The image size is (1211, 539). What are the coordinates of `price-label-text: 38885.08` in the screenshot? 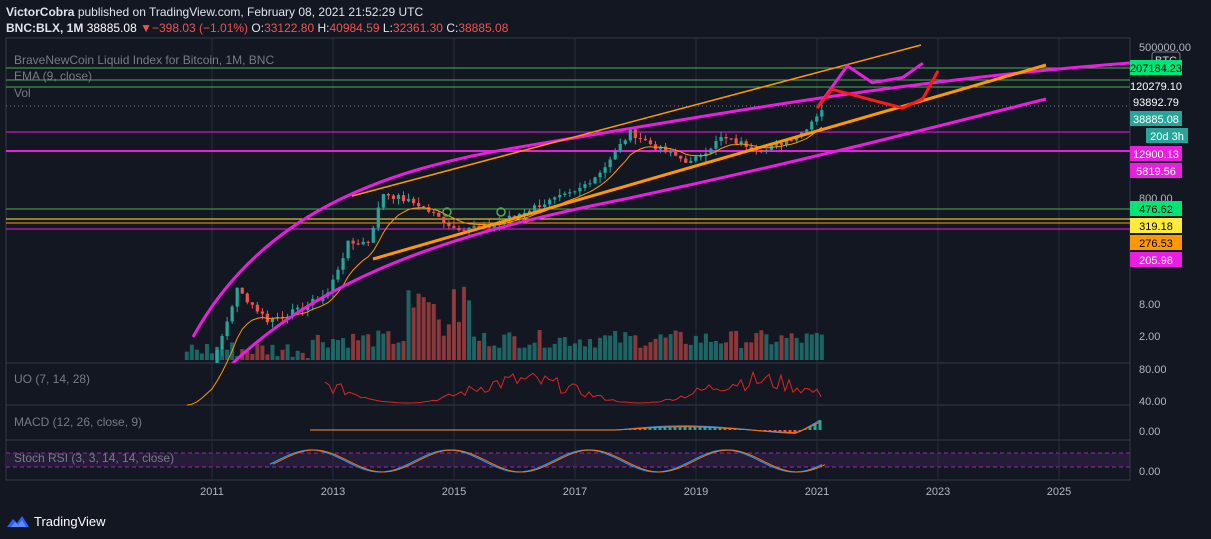 It's located at (1156, 120).